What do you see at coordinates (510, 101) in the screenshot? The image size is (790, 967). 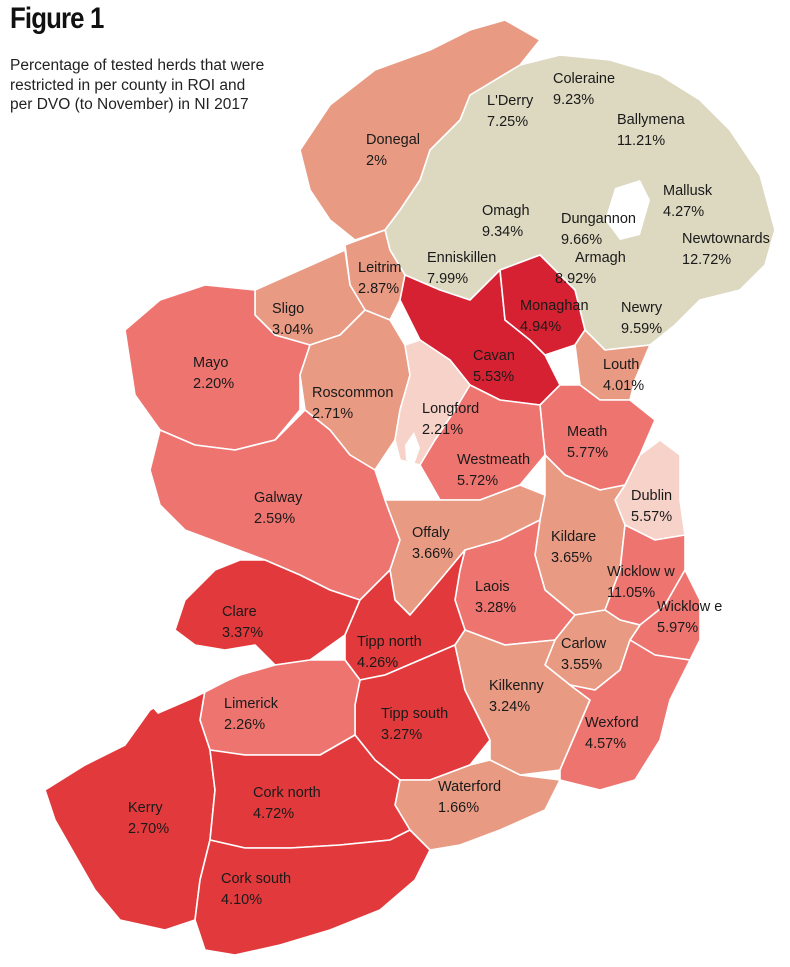 I see `label-name-lderry: L'Derry` at bounding box center [510, 101].